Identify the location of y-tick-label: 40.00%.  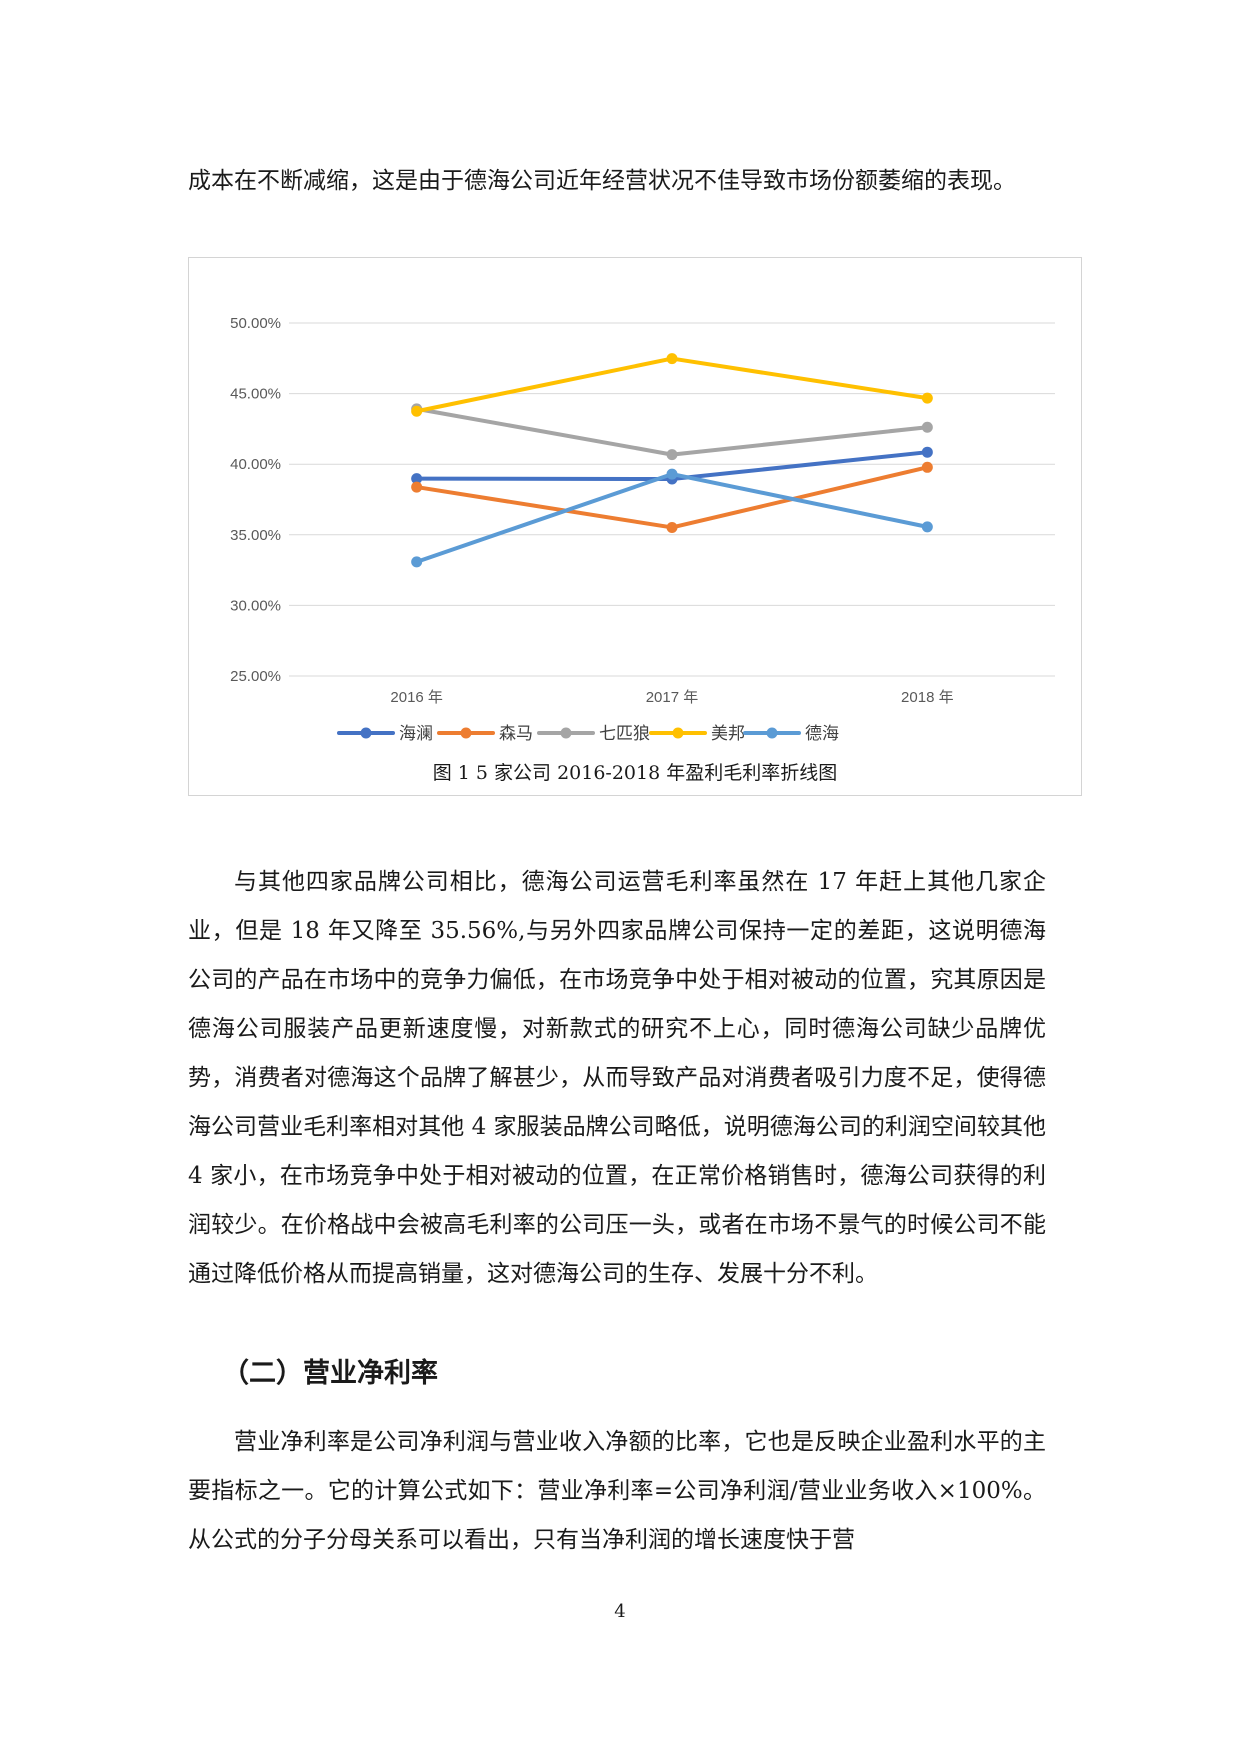
(255, 464).